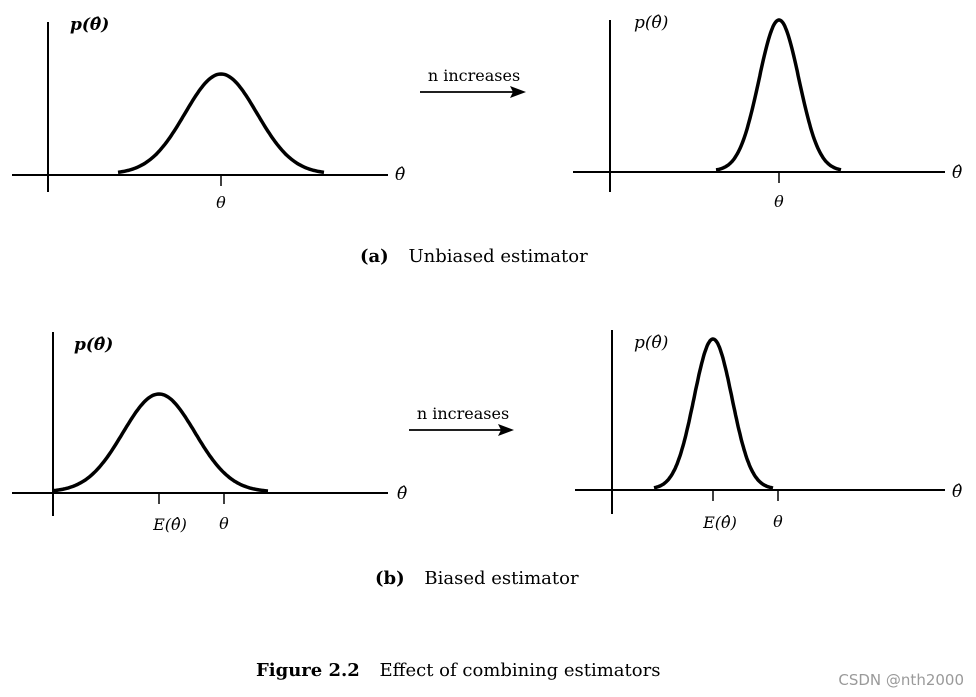 This screenshot has width=976, height=697. I want to click on caption-tag: (b), so click(390, 578).